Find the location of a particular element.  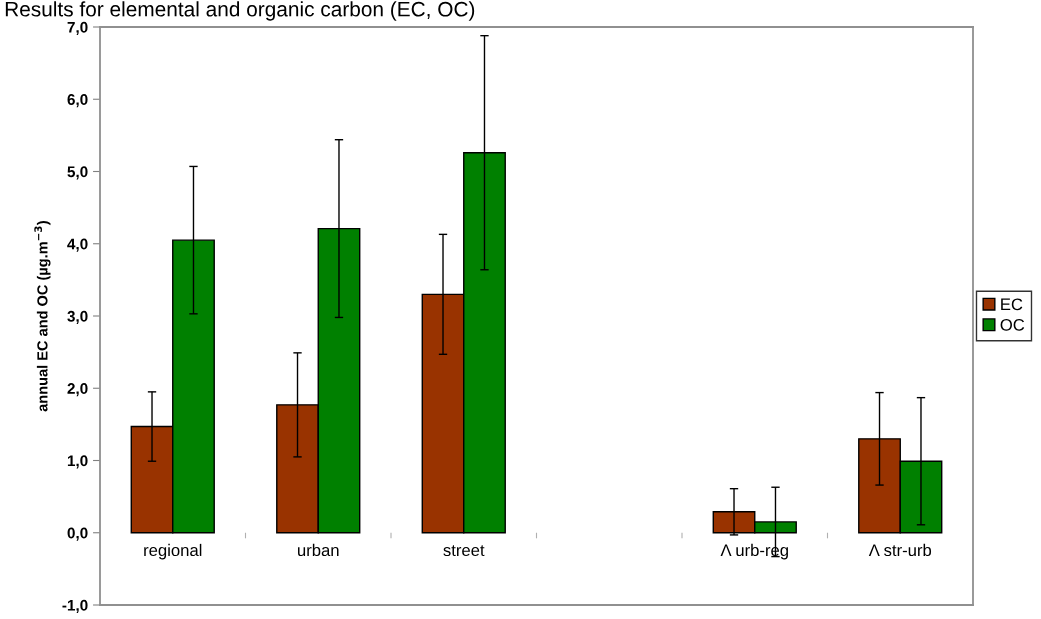

y-tick-label: -1,0 is located at coordinates (75, 606).